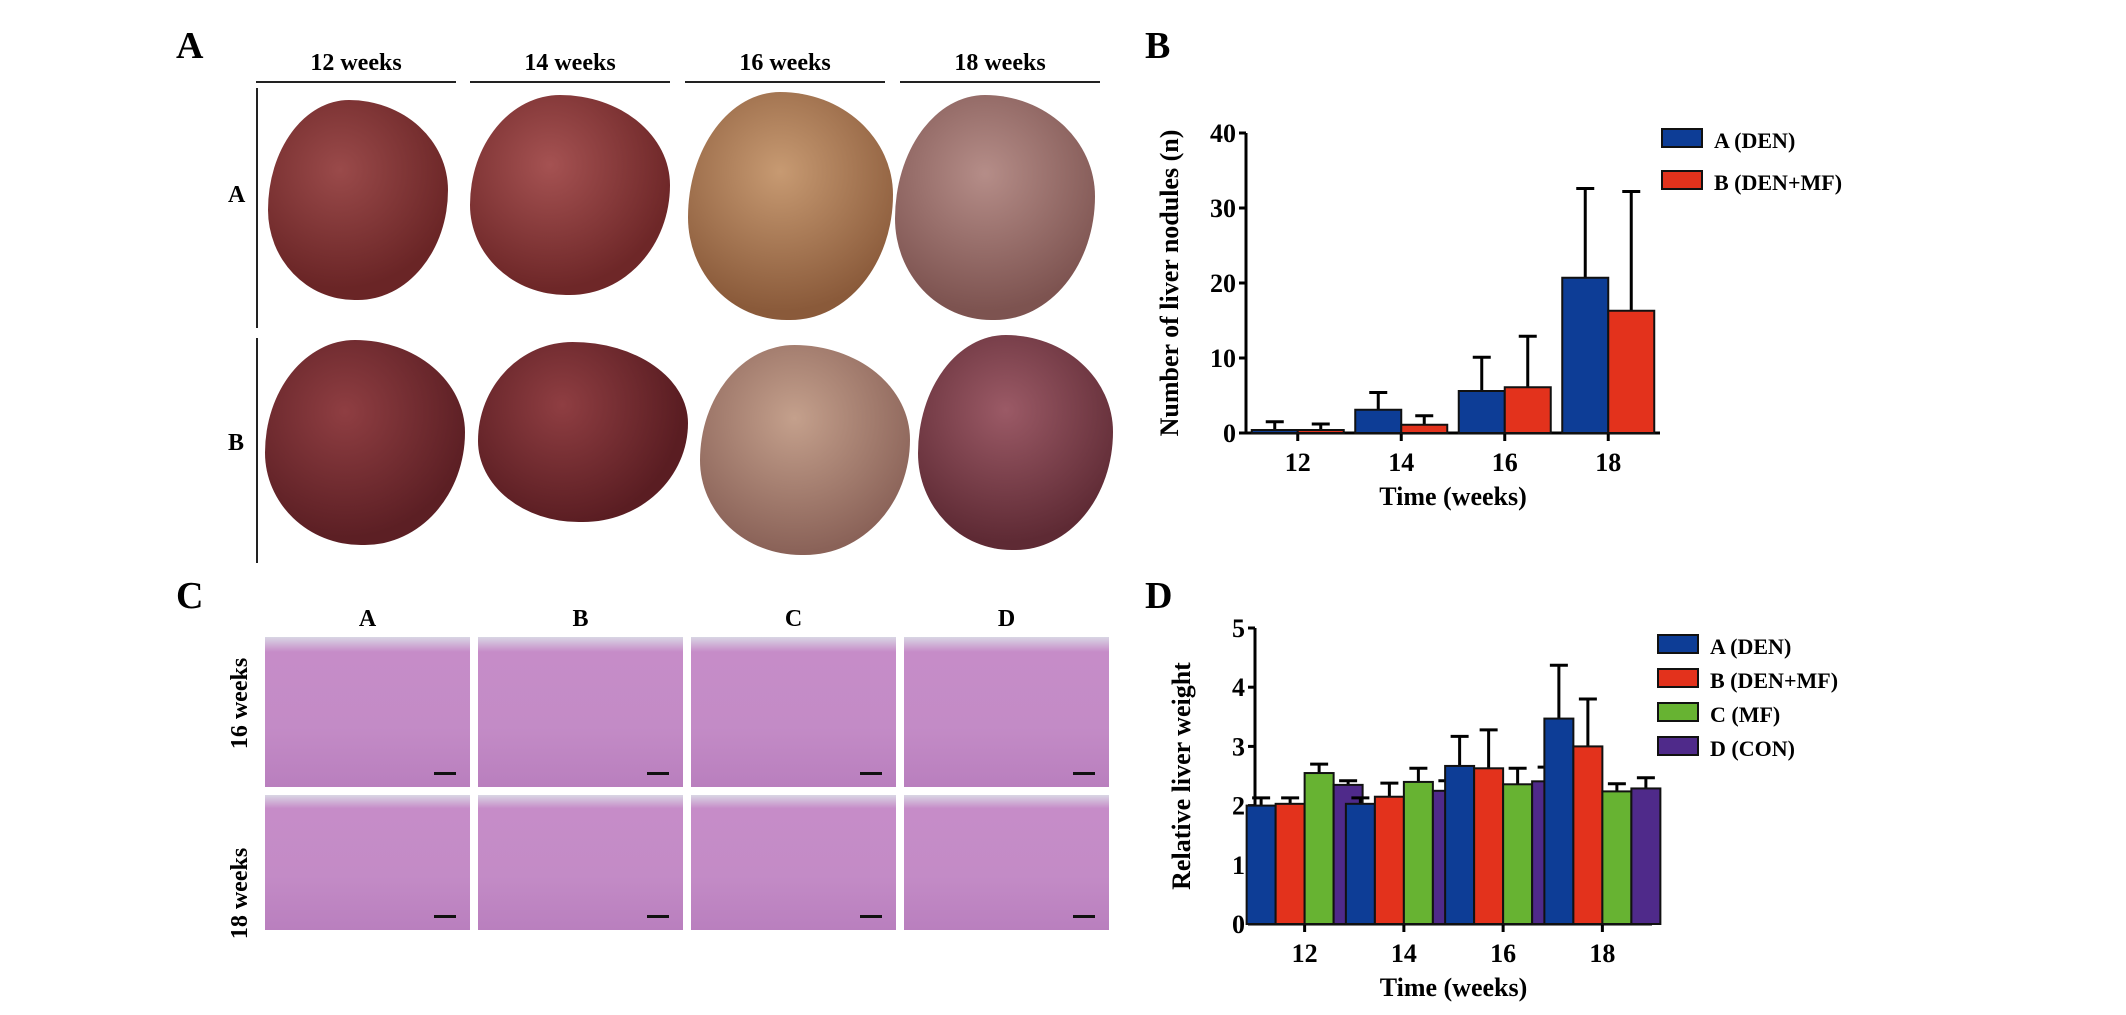 The width and height of the screenshot is (2126, 1015). I want to click on liver-photo-a-18w, so click(995, 207).